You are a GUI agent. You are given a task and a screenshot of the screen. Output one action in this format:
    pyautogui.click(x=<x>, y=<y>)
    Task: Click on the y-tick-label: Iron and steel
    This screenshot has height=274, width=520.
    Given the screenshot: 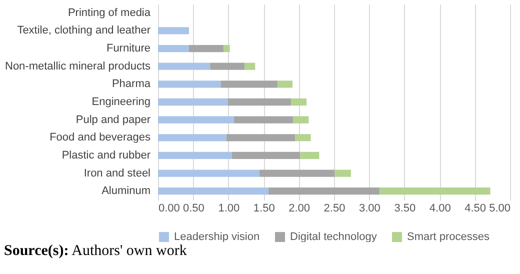 What is the action you would take?
    pyautogui.click(x=117, y=173)
    